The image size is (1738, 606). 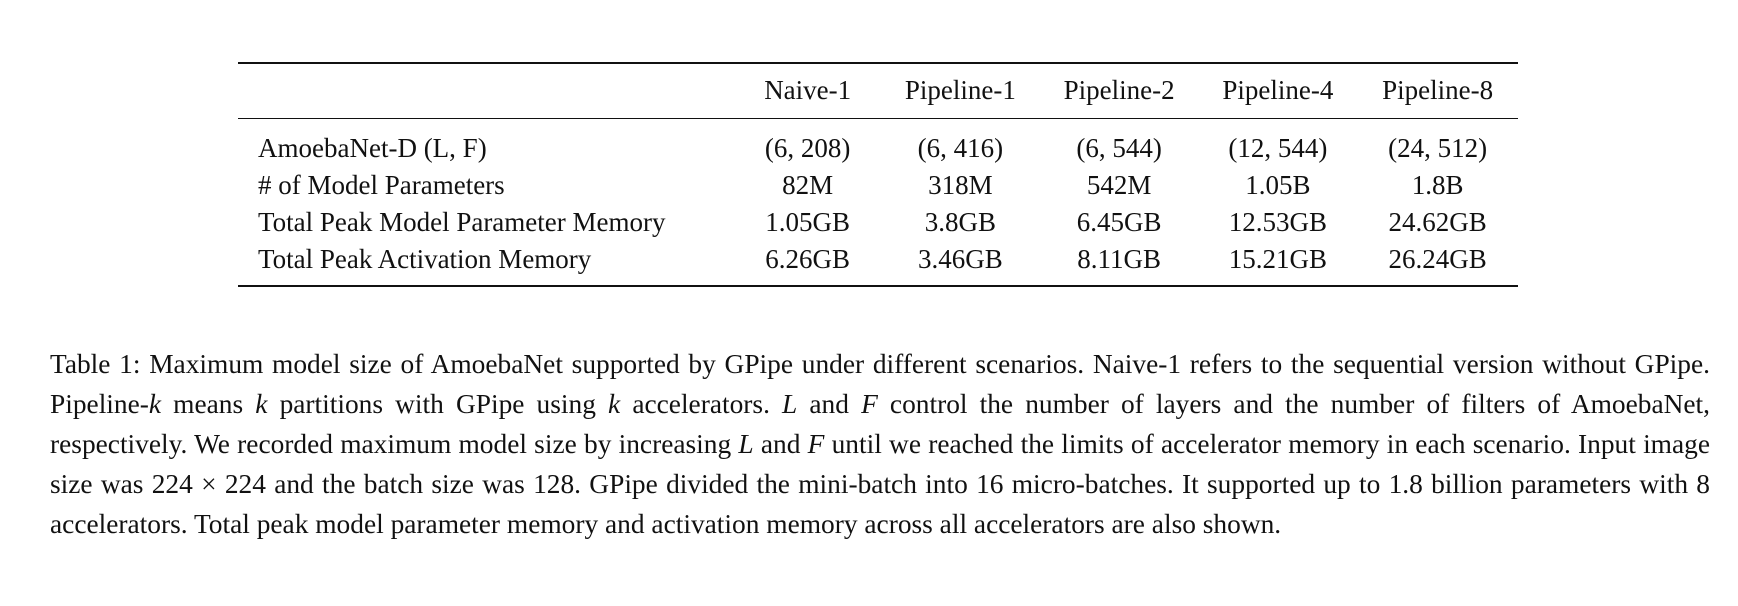 I want to click on table-cell: 1.8B, so click(x=1437, y=185).